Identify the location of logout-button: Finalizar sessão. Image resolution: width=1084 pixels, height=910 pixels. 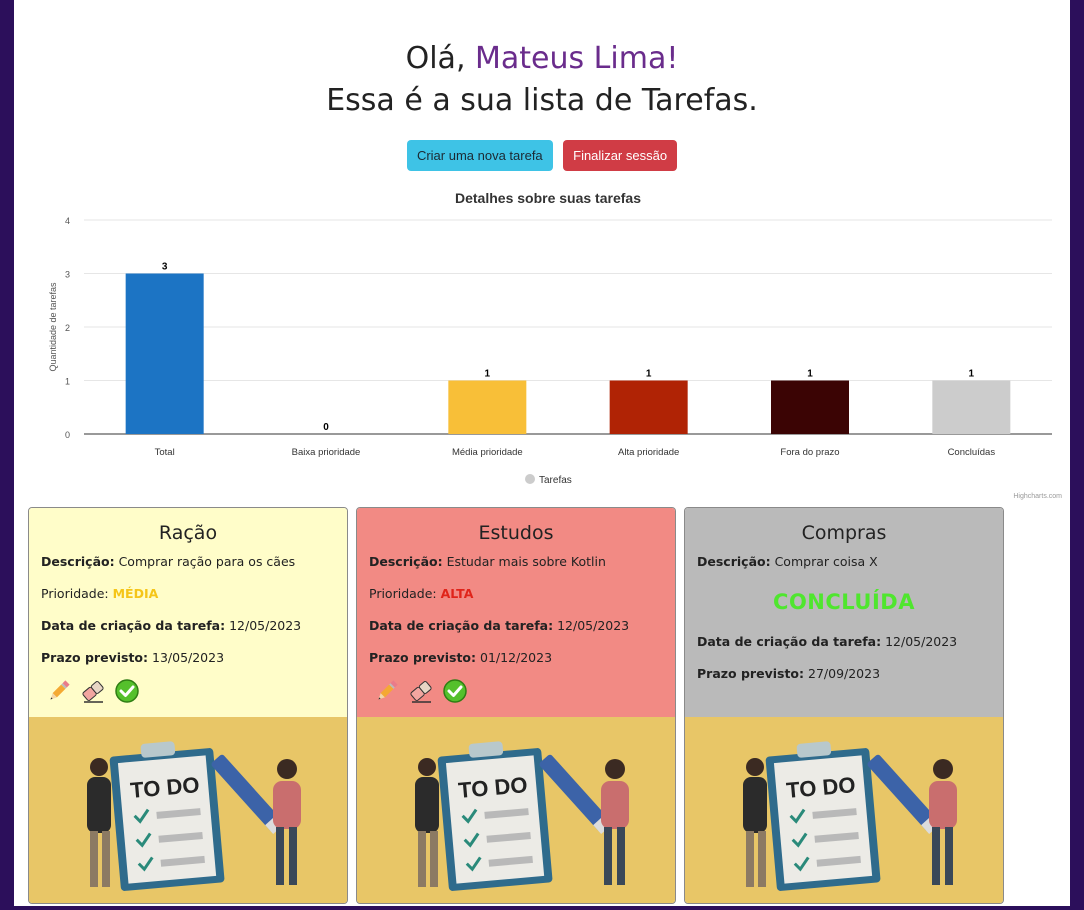
(620, 155).